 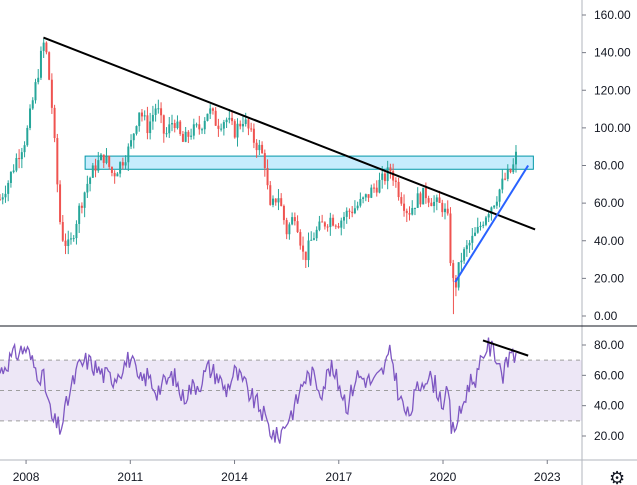 What do you see at coordinates (609, 278) in the screenshot?
I see `price-tick-label: 20.00` at bounding box center [609, 278].